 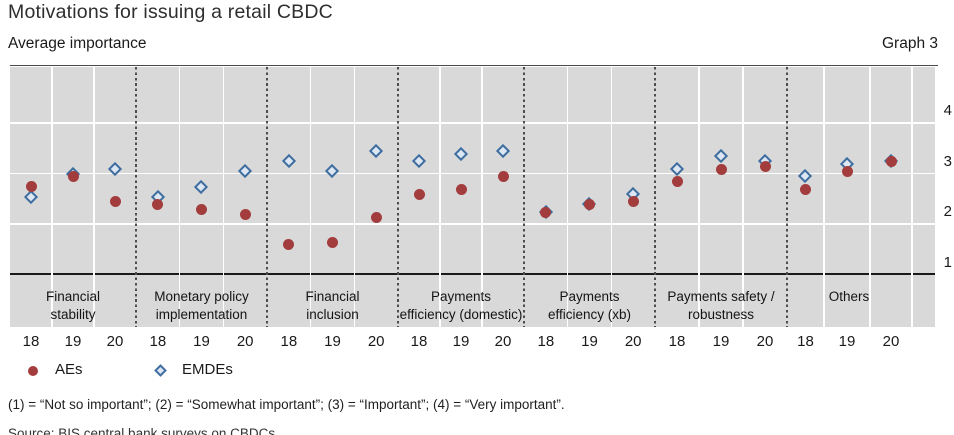 What do you see at coordinates (33, 371) in the screenshot?
I see `aes-circle-icon` at bounding box center [33, 371].